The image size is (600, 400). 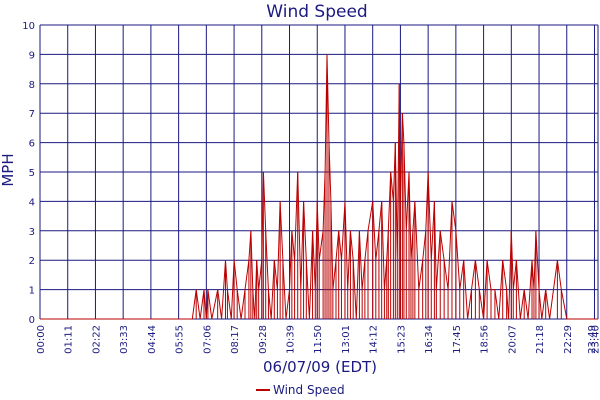 What do you see at coordinates (32, 144) in the screenshot?
I see `y-tick-label: 6` at bounding box center [32, 144].